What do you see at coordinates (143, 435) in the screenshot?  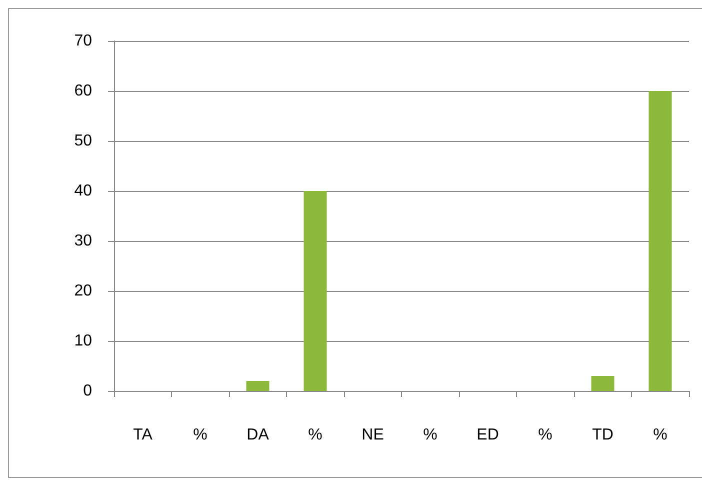 I see `x-tick-label: TA` at bounding box center [143, 435].